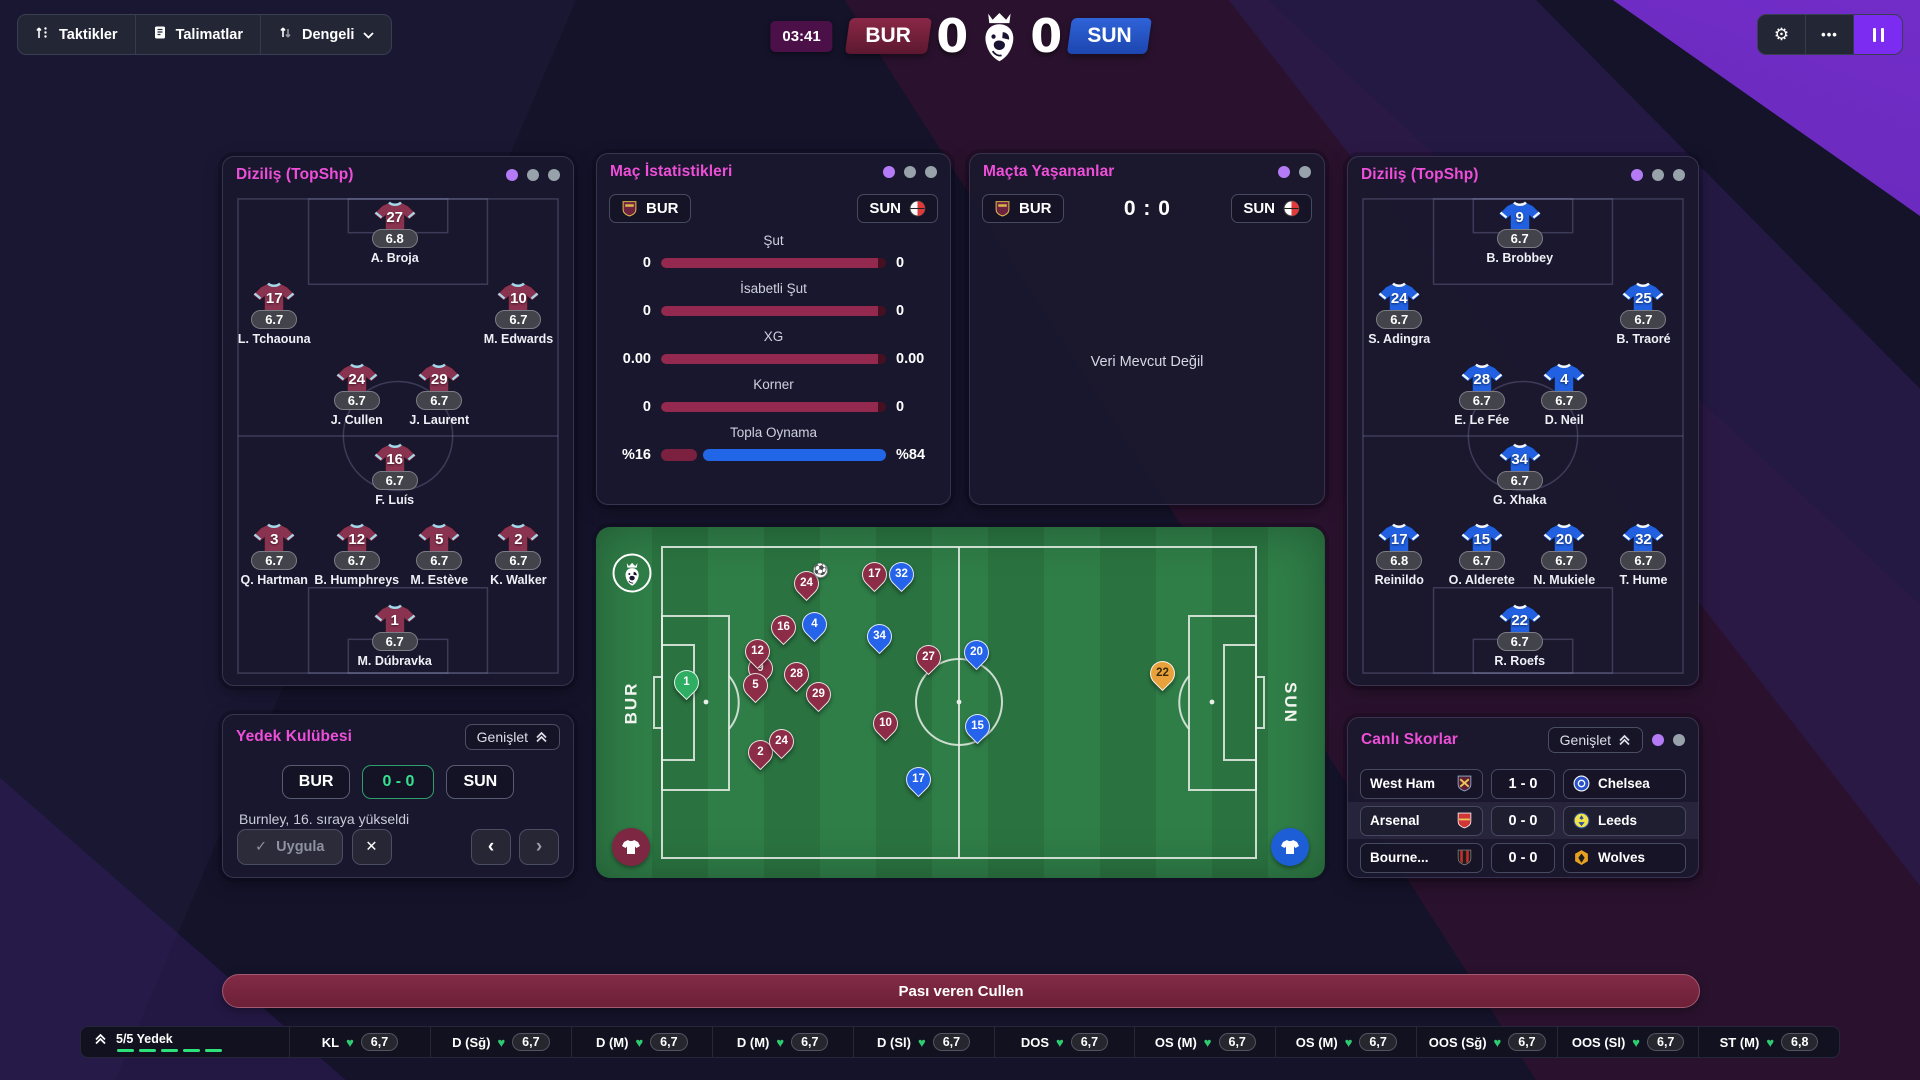  Describe the element at coordinates (1878, 34) in the screenshot. I see `pause-button` at that location.